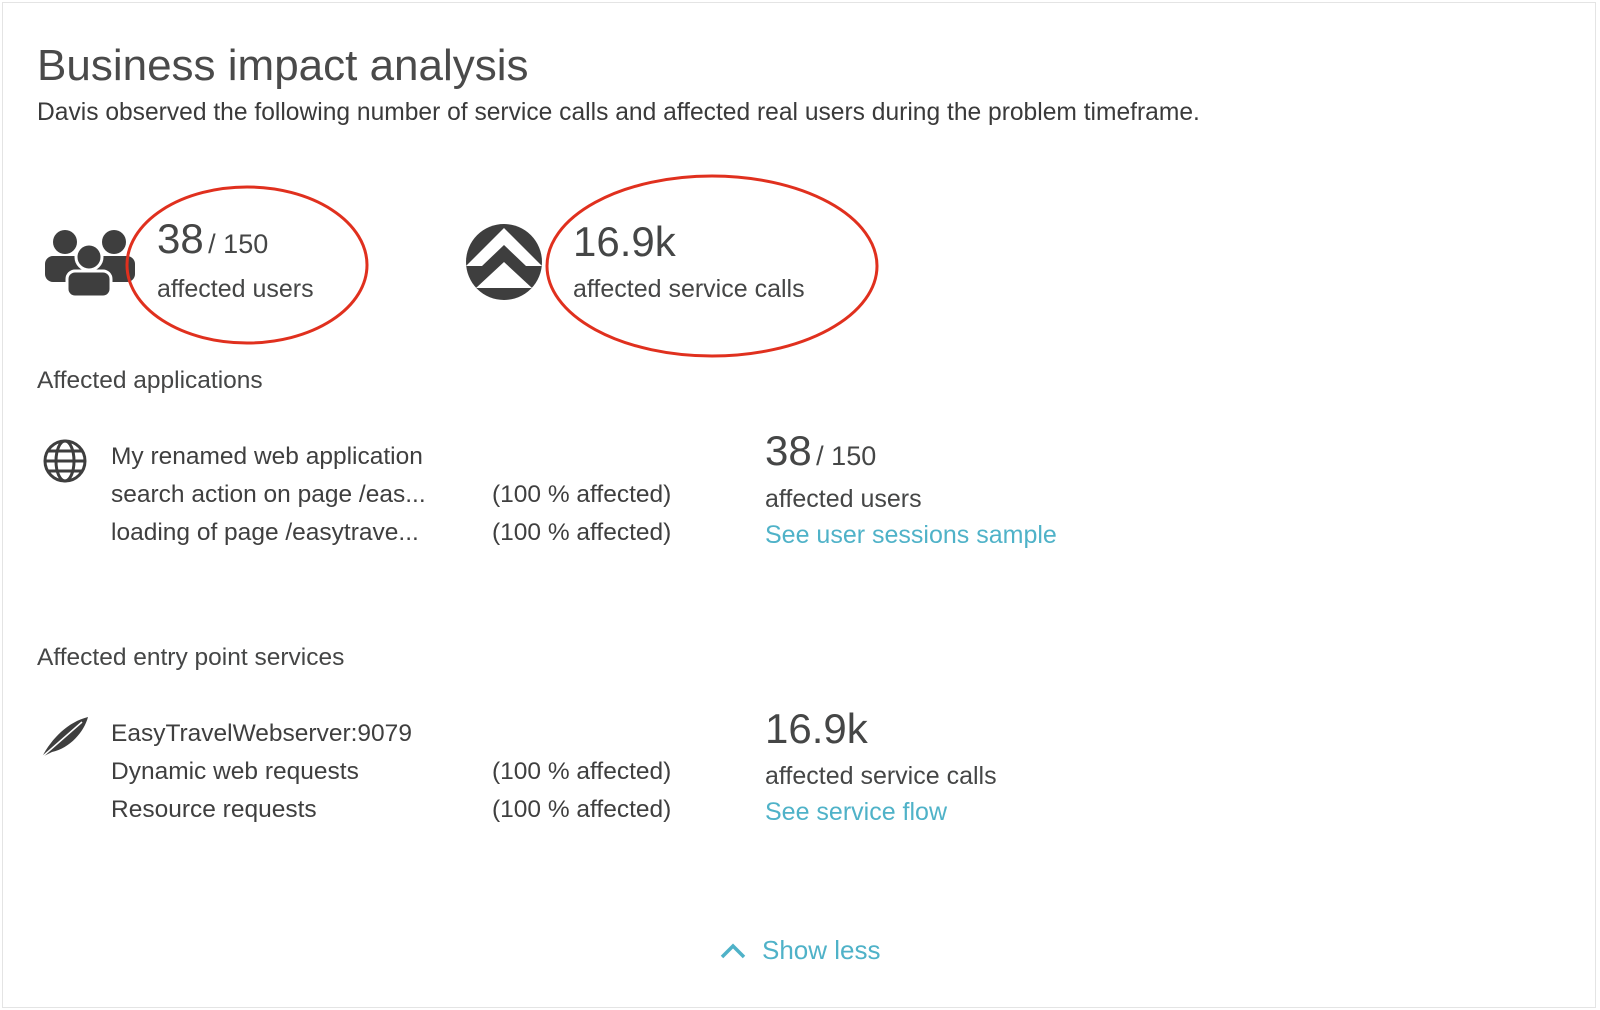 The height and width of the screenshot is (1010, 1600). What do you see at coordinates (90, 264) in the screenshot?
I see `users-icon` at bounding box center [90, 264].